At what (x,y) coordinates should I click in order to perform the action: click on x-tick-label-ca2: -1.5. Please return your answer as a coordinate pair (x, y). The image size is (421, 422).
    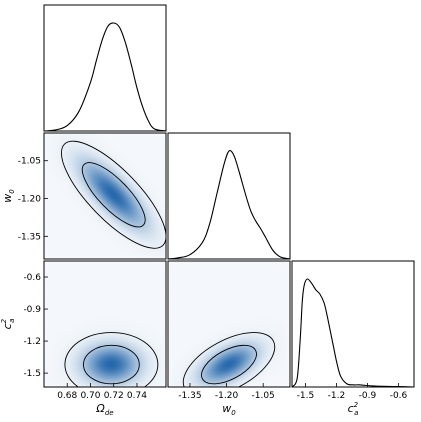
    Looking at the image, I should click on (306, 396).